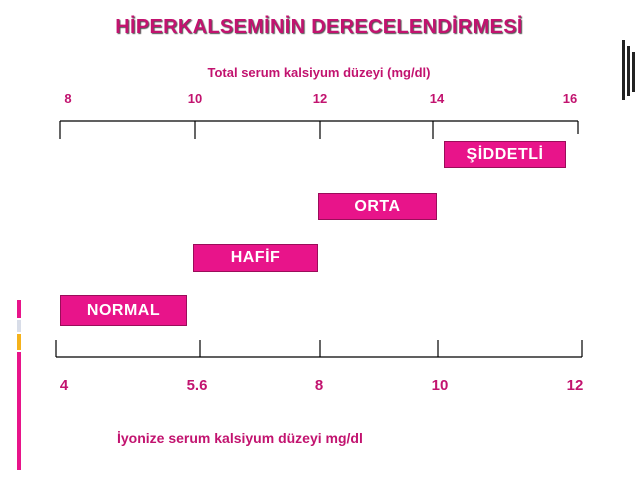  I want to click on bottom-tick-label: 8, so click(319, 385).